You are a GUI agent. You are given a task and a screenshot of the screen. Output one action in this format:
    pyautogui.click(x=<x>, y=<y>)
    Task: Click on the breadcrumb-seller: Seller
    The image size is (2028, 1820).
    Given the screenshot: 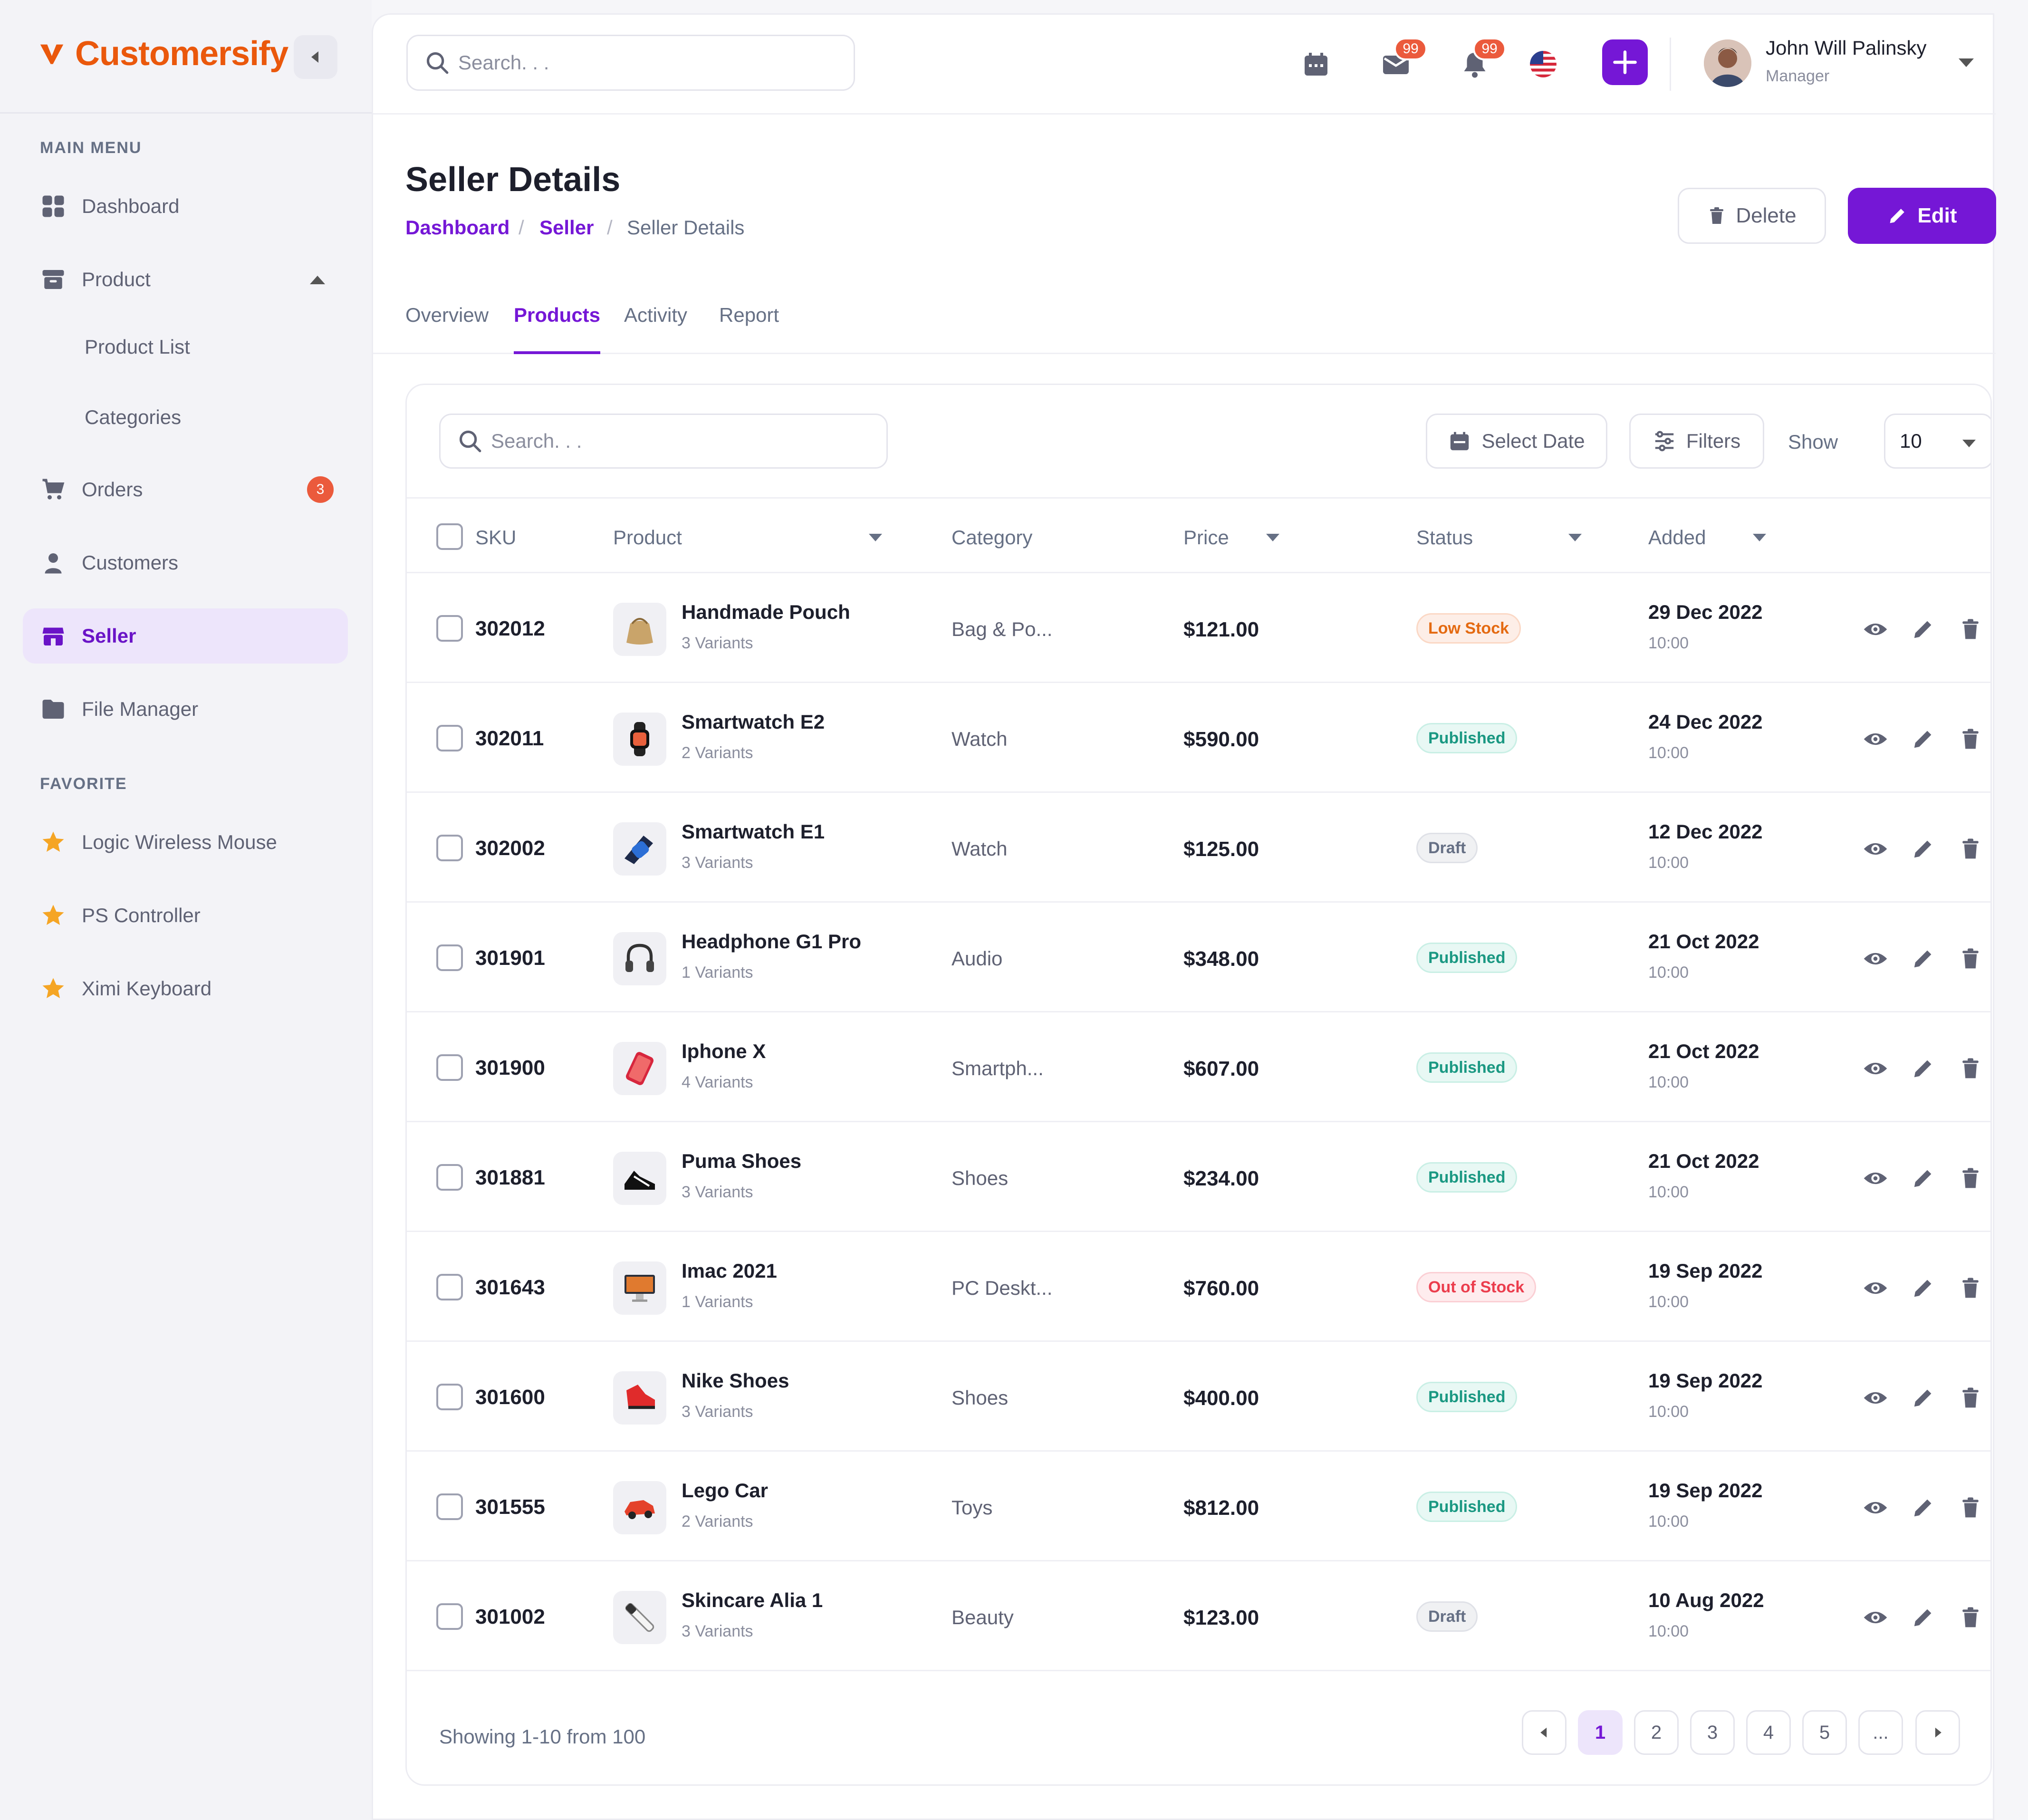 What is the action you would take?
    pyautogui.click(x=567, y=227)
    